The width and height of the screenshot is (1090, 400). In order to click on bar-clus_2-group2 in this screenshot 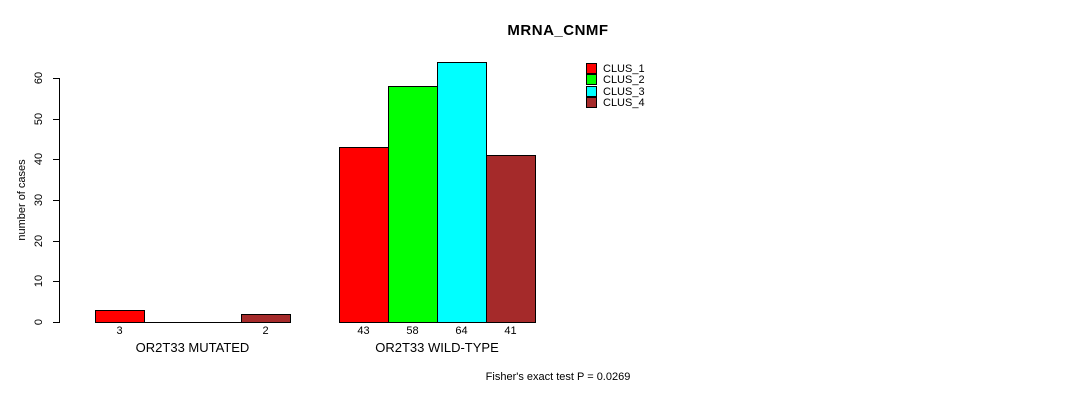, I will do `click(413, 204)`.